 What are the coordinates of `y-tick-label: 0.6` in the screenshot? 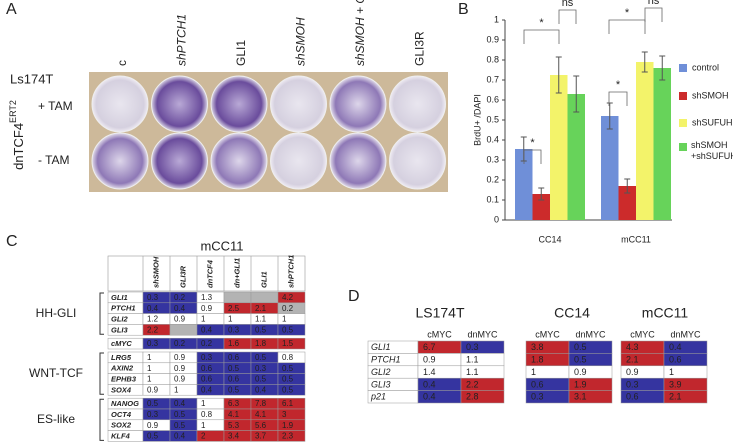 It's located at (492, 99).